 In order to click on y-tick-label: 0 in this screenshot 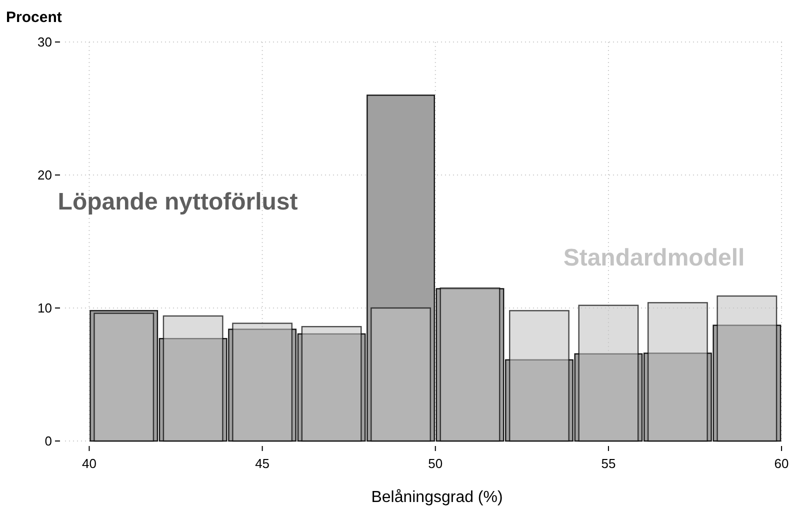, I will do `click(48, 441)`.